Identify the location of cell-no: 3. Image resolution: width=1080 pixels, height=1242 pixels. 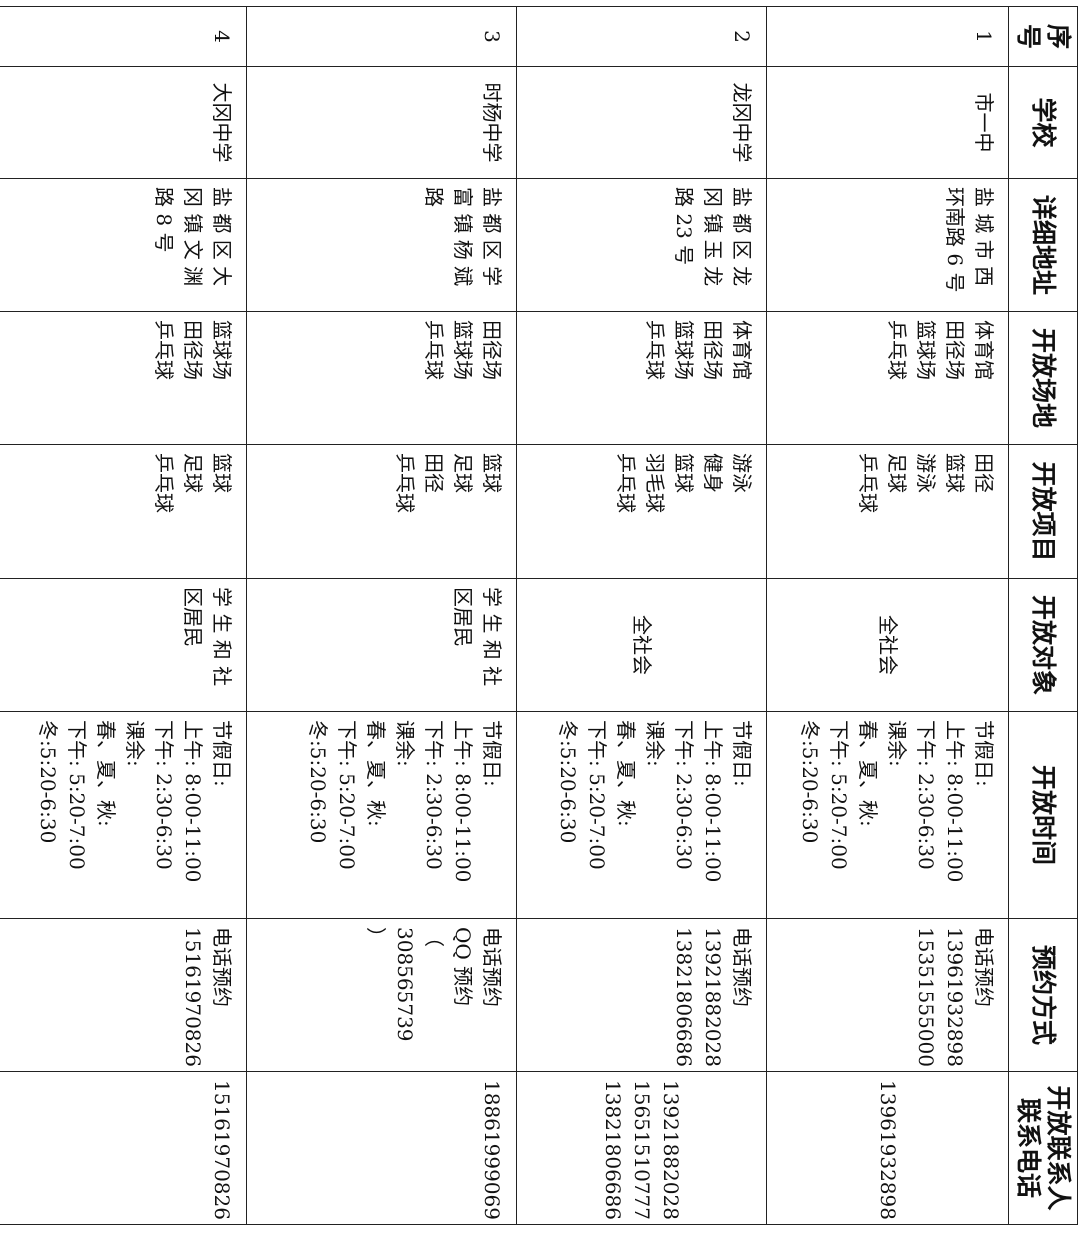
(381, 36).